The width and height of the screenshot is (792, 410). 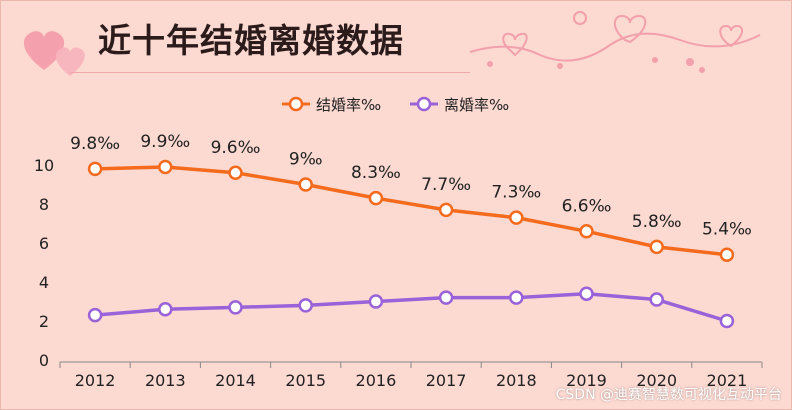 What do you see at coordinates (44, 321) in the screenshot?
I see `y-tick-label: 2` at bounding box center [44, 321].